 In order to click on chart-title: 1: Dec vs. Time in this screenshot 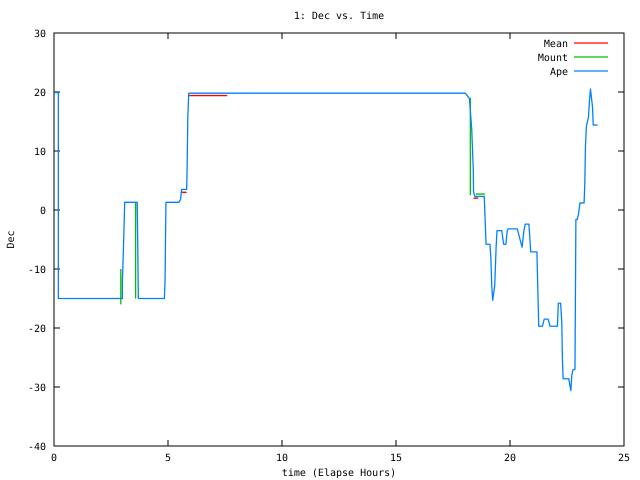, I will do `click(339, 16)`.